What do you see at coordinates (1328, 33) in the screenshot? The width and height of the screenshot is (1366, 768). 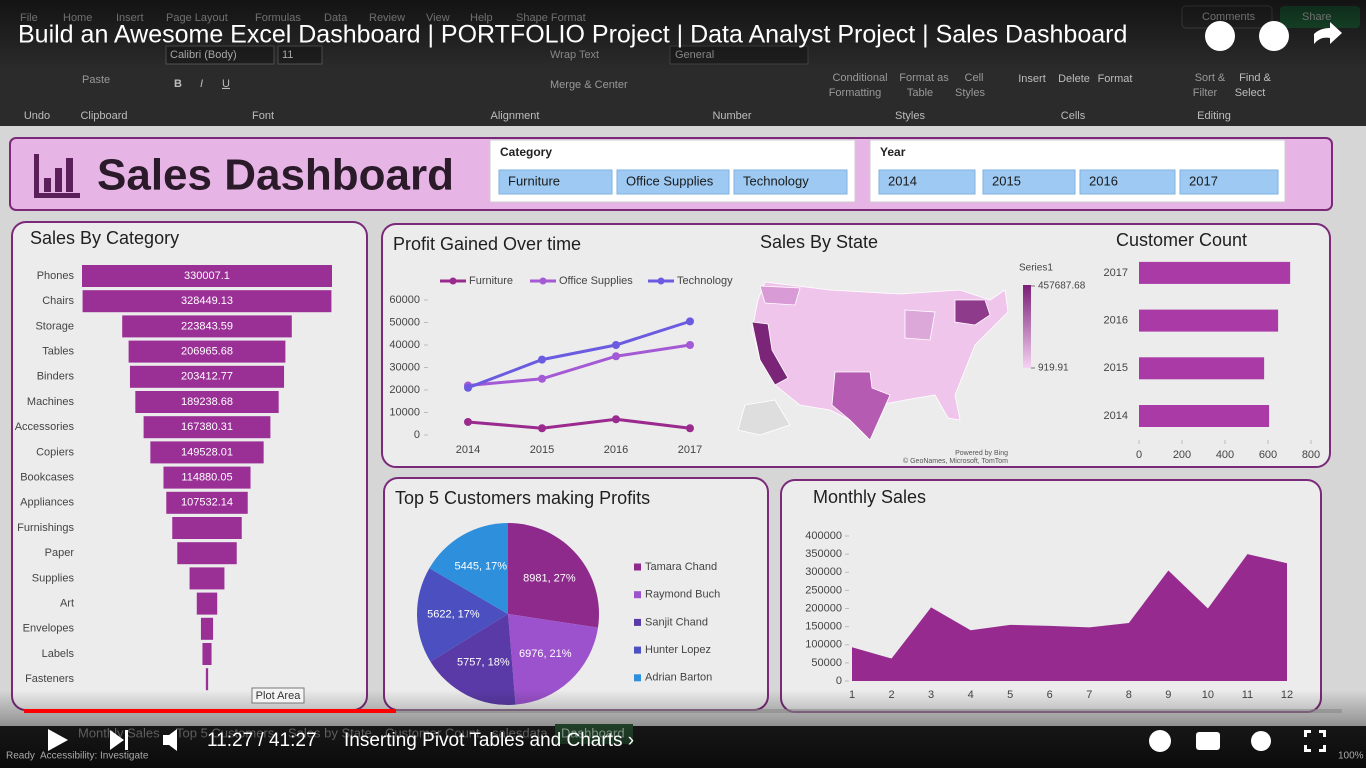 I see `share-icon` at bounding box center [1328, 33].